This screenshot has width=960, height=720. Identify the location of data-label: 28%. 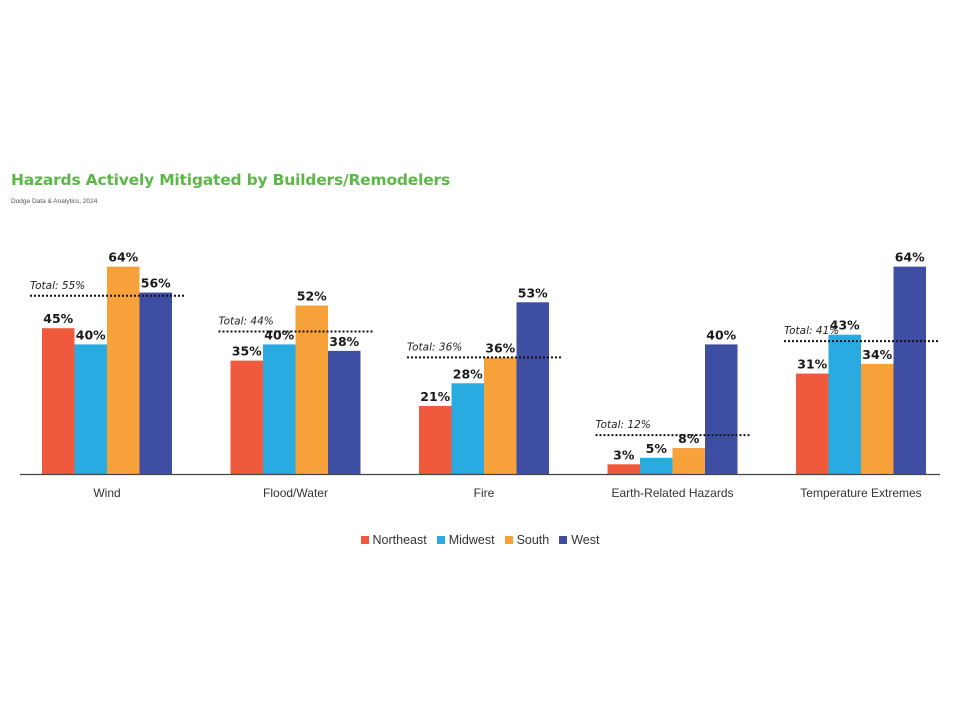
(468, 373).